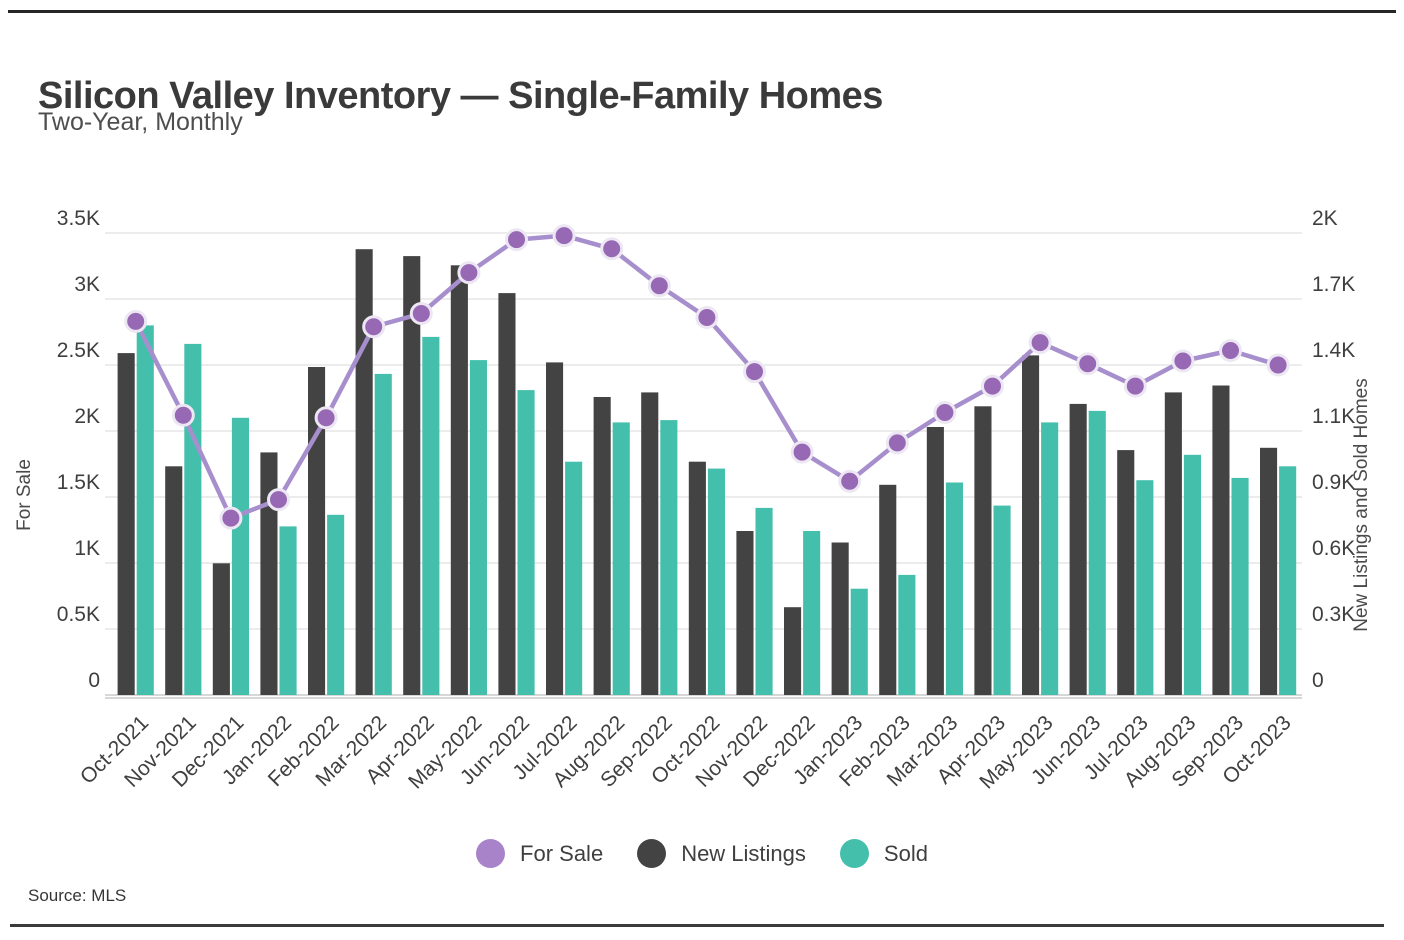 The width and height of the screenshot is (1404, 940). I want to click on legend-swatch-for-sale, so click(491, 853).